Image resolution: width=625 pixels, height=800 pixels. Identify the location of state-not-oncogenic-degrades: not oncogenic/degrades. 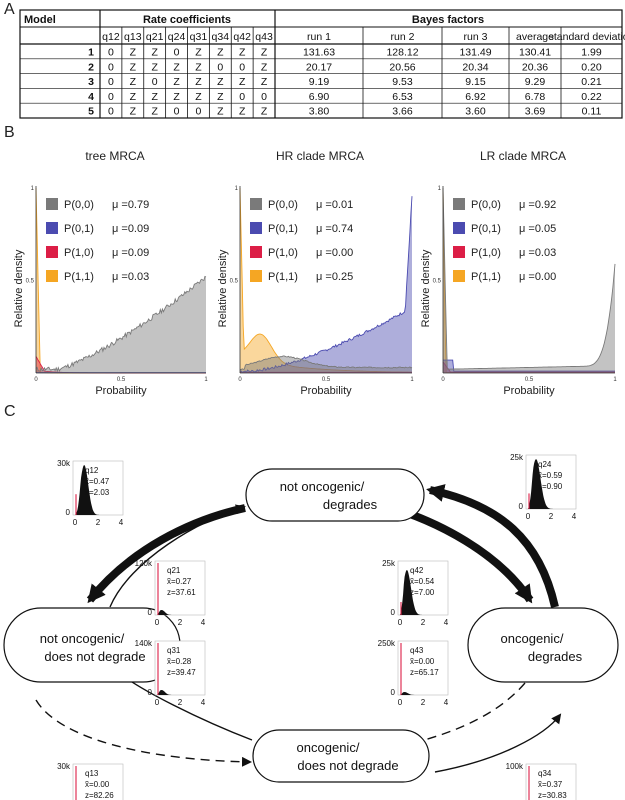
(335, 495).